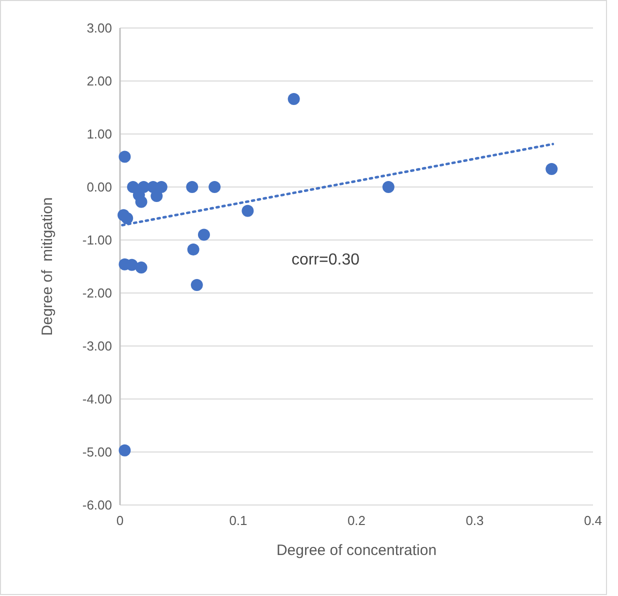  What do you see at coordinates (99, 187) in the screenshot?
I see `y-tick-label: 0.00` at bounding box center [99, 187].